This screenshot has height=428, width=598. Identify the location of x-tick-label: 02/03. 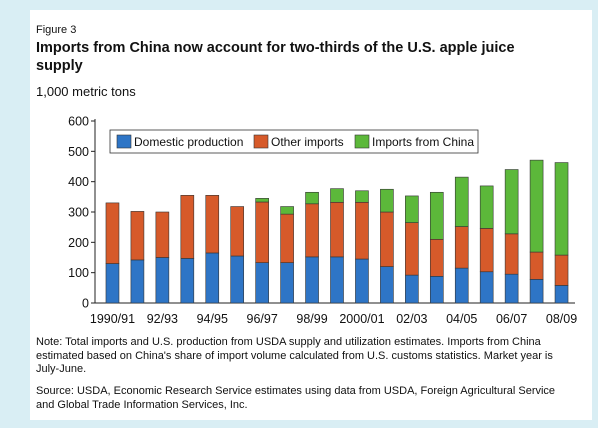
(411, 319).